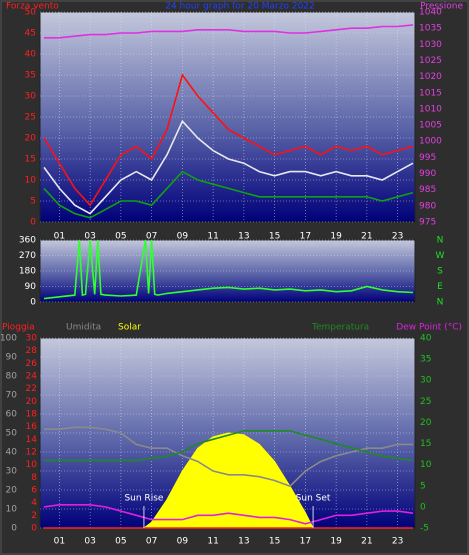  I want to click on y3-tick-label: 24, so click(32, 377).